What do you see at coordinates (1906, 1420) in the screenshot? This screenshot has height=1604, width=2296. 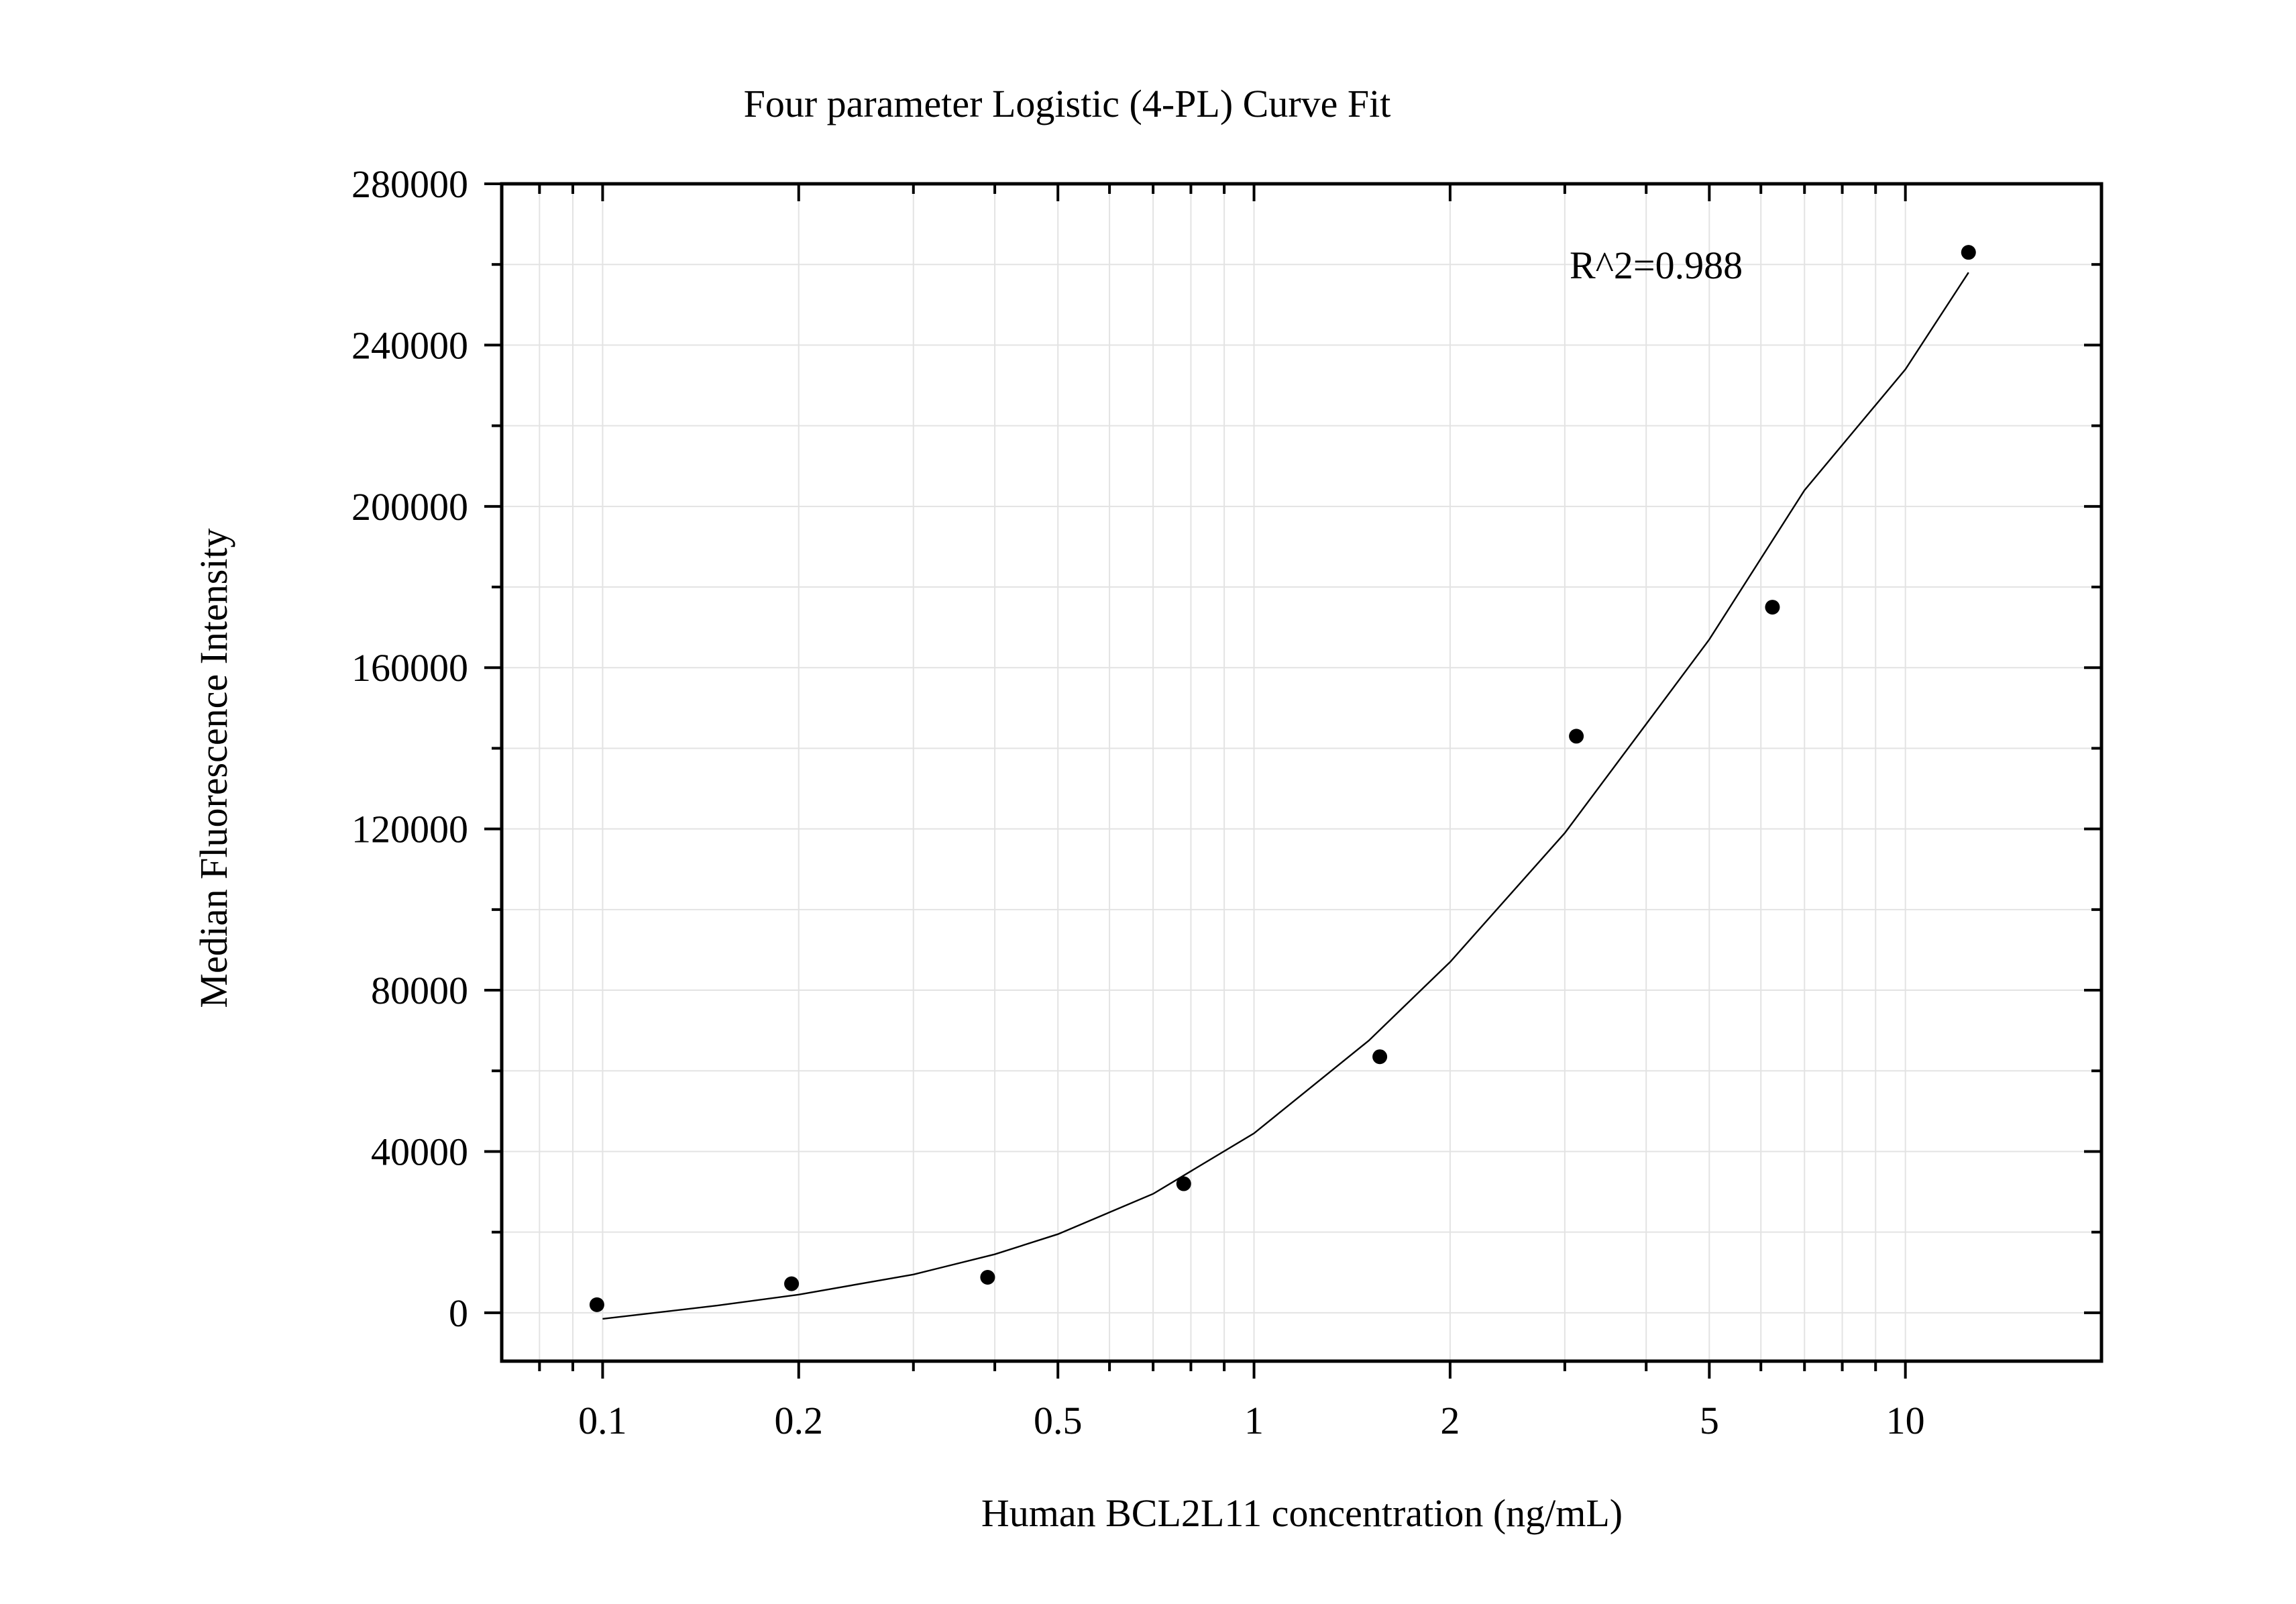 I see `x-tick-label: 10` at bounding box center [1906, 1420].